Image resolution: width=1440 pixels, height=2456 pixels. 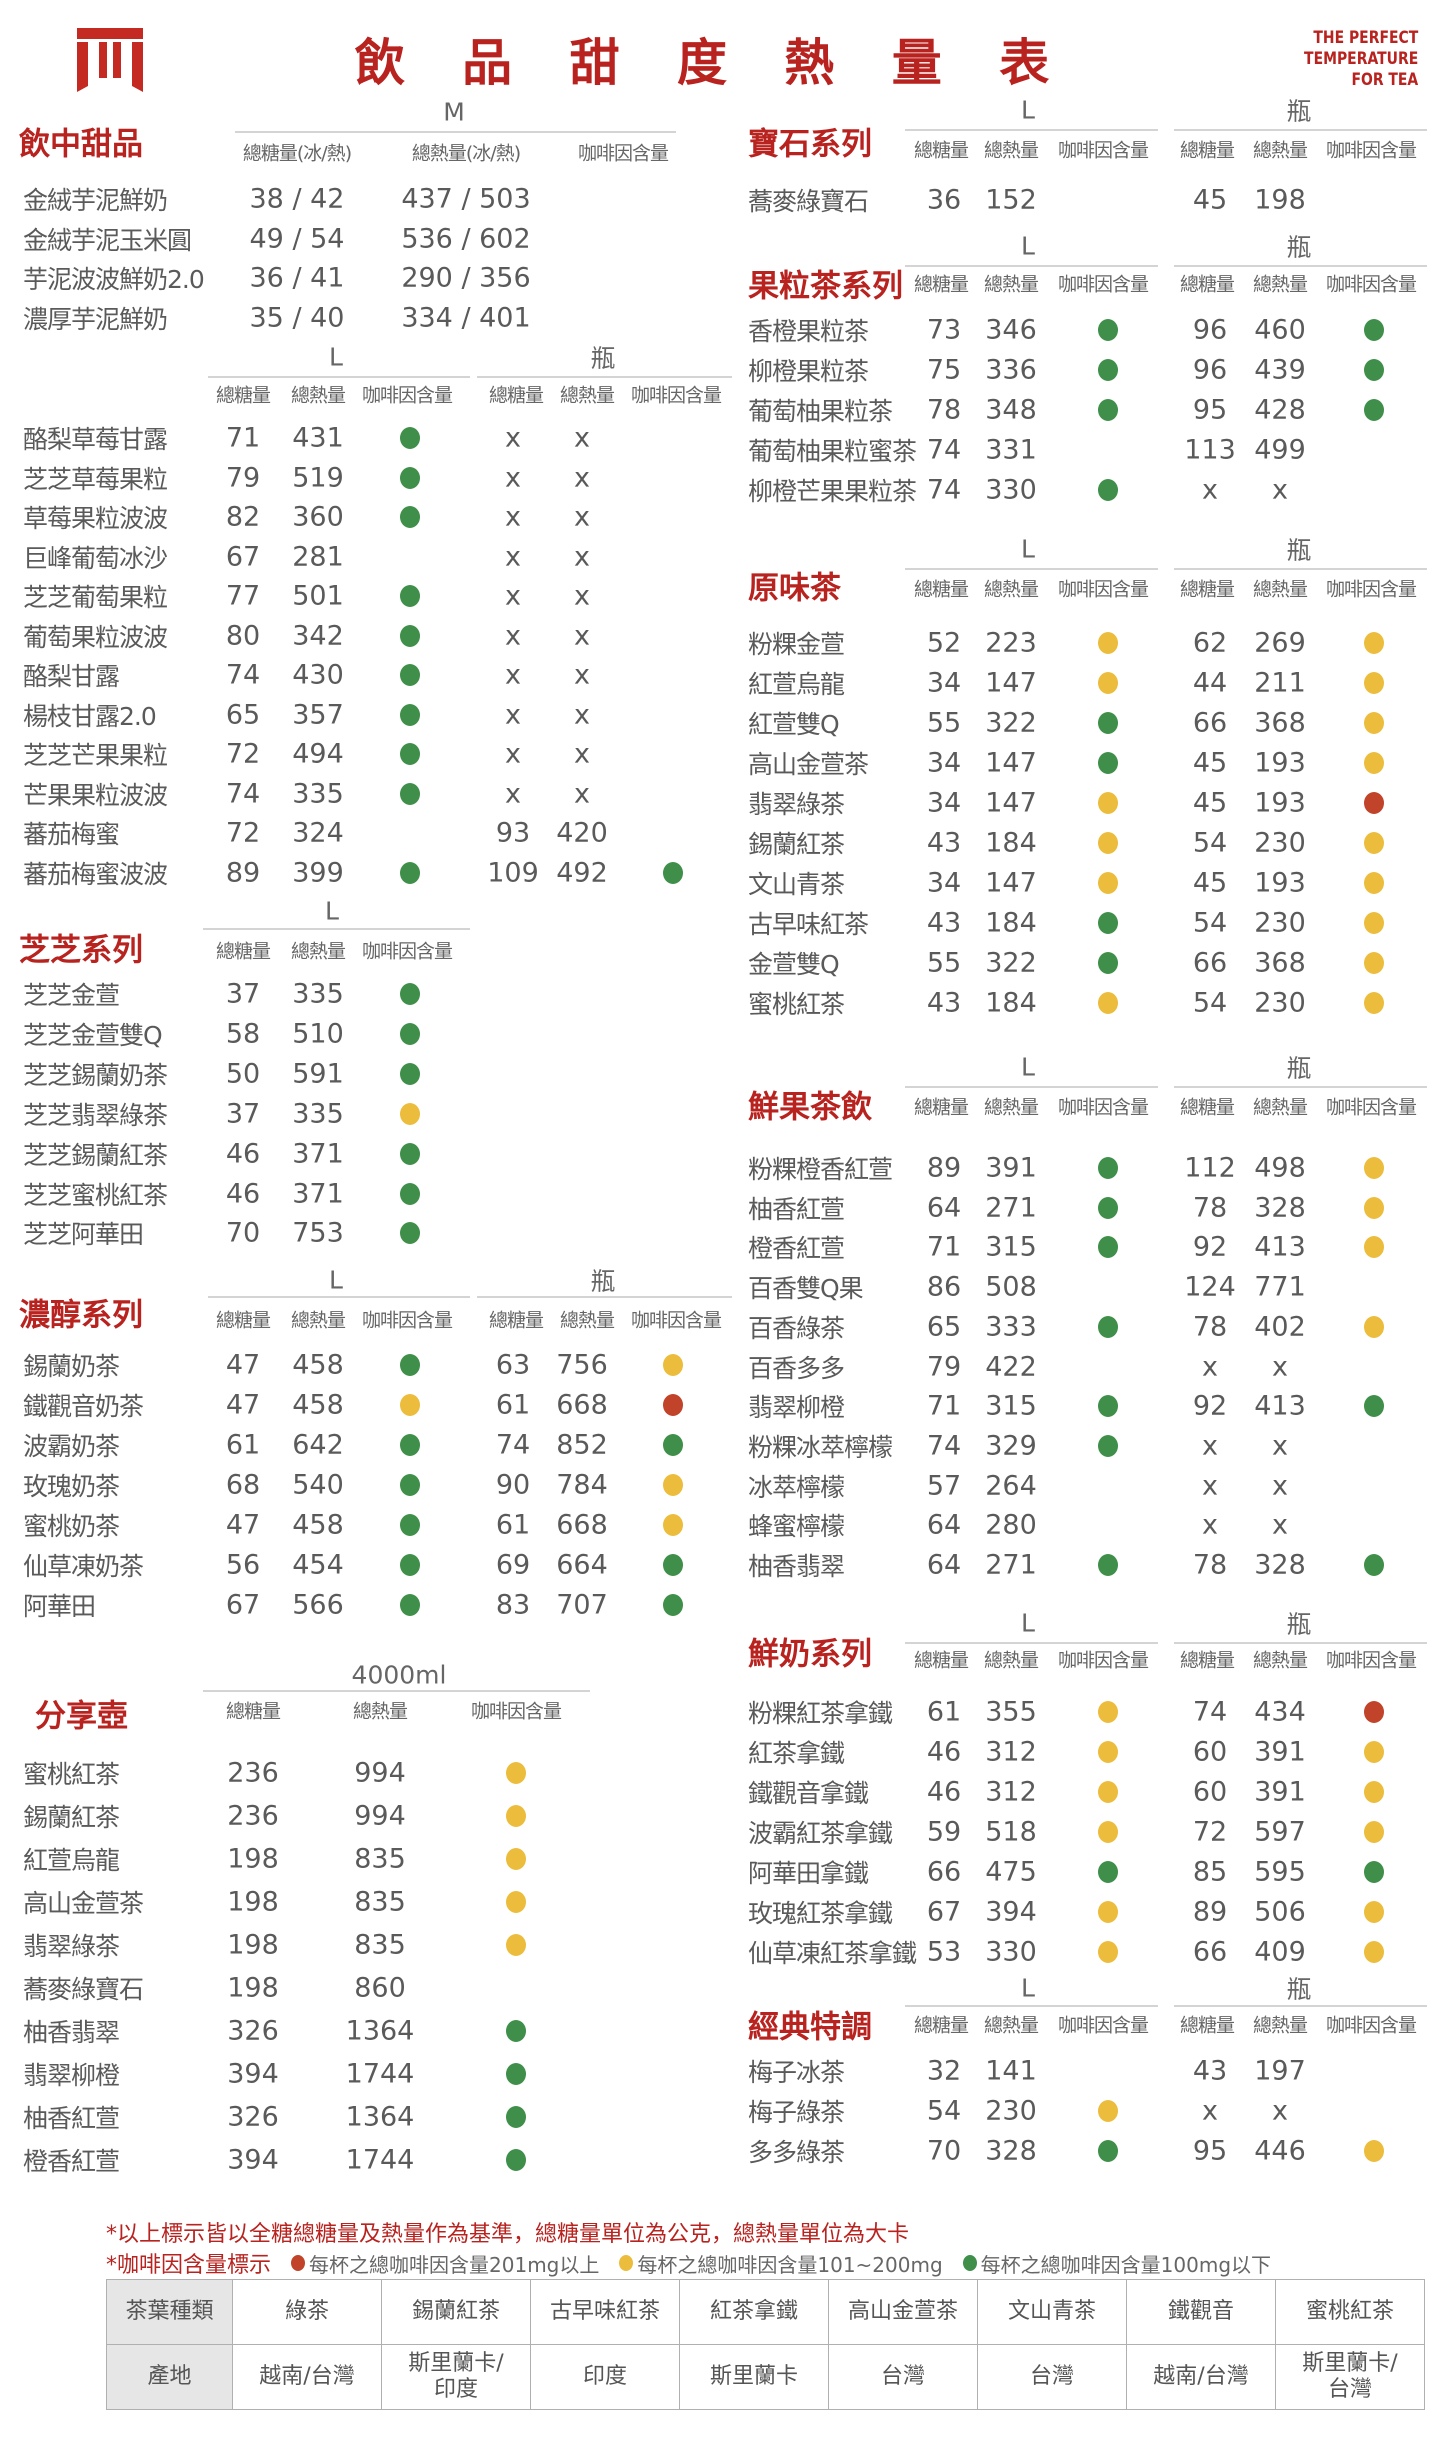 What do you see at coordinates (712, 62) in the screenshot?
I see `page-title: 飲 品 甜 度 熱 量 表` at bounding box center [712, 62].